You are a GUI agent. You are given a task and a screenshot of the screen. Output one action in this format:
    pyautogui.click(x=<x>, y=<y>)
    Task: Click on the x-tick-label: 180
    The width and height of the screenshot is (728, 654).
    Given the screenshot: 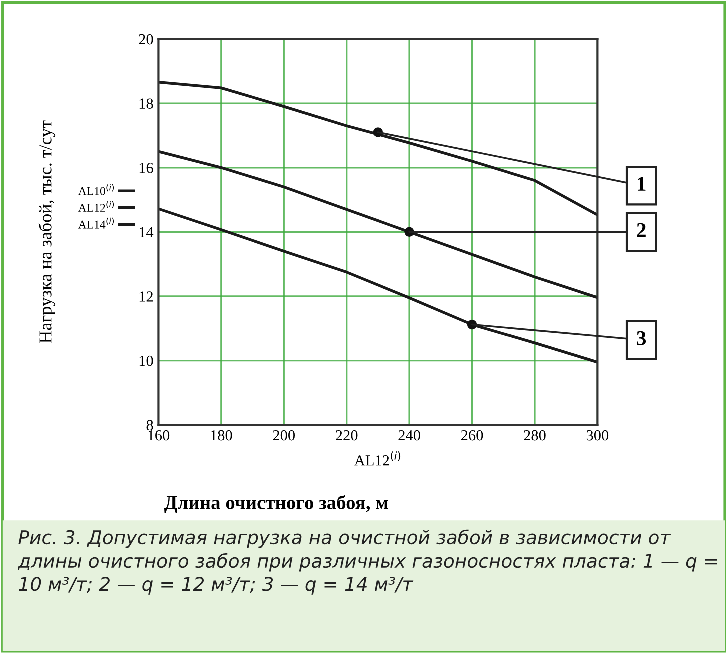 What is the action you would take?
    pyautogui.click(x=221, y=435)
    